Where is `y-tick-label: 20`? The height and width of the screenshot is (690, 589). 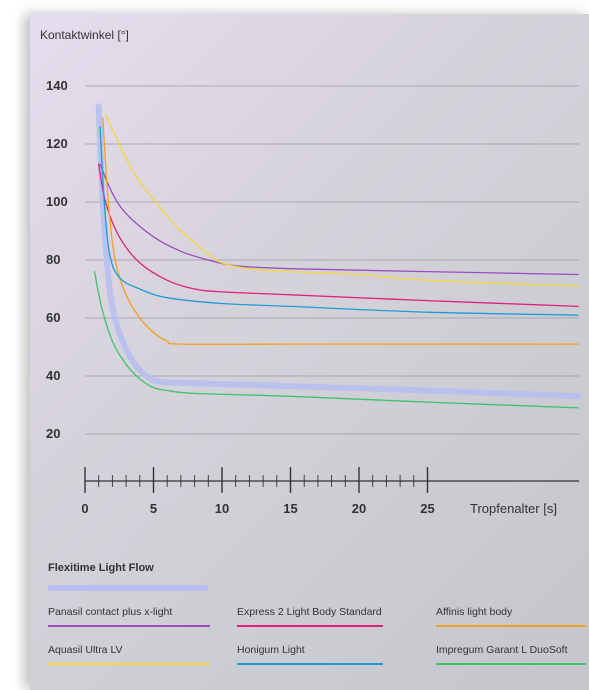 y-tick-label: 20 is located at coordinates (53, 433).